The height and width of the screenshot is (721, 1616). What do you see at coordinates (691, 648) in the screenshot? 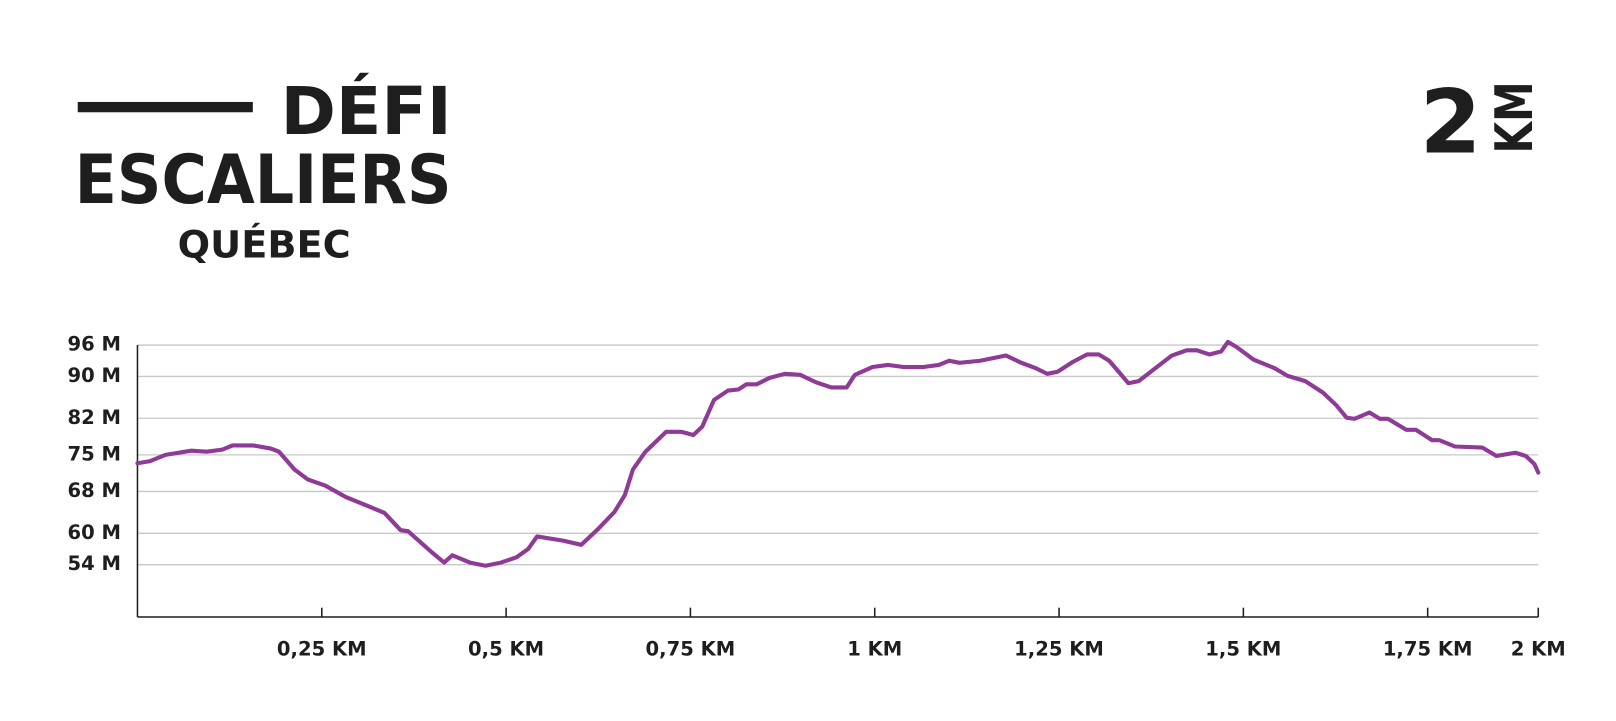
I see `x-tick-label: 0,75 KM` at bounding box center [691, 648].